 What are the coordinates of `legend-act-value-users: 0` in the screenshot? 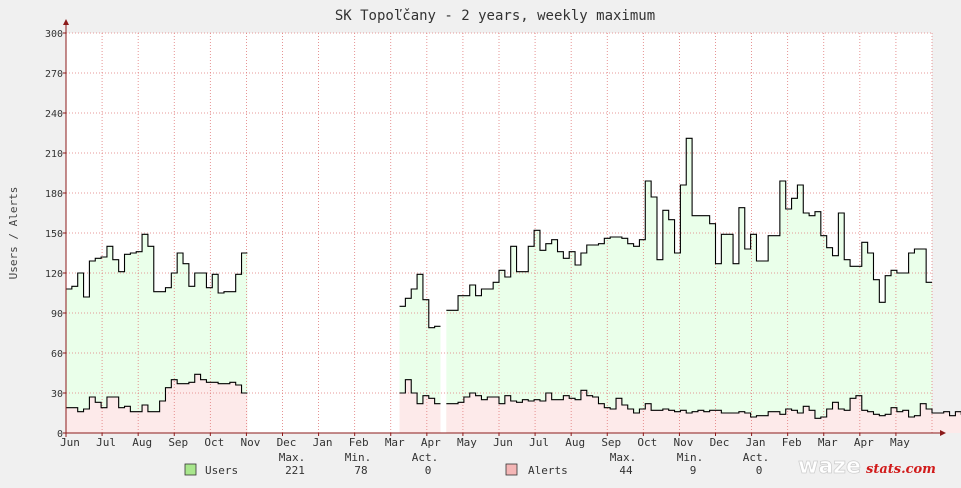 It's located at (428, 470).